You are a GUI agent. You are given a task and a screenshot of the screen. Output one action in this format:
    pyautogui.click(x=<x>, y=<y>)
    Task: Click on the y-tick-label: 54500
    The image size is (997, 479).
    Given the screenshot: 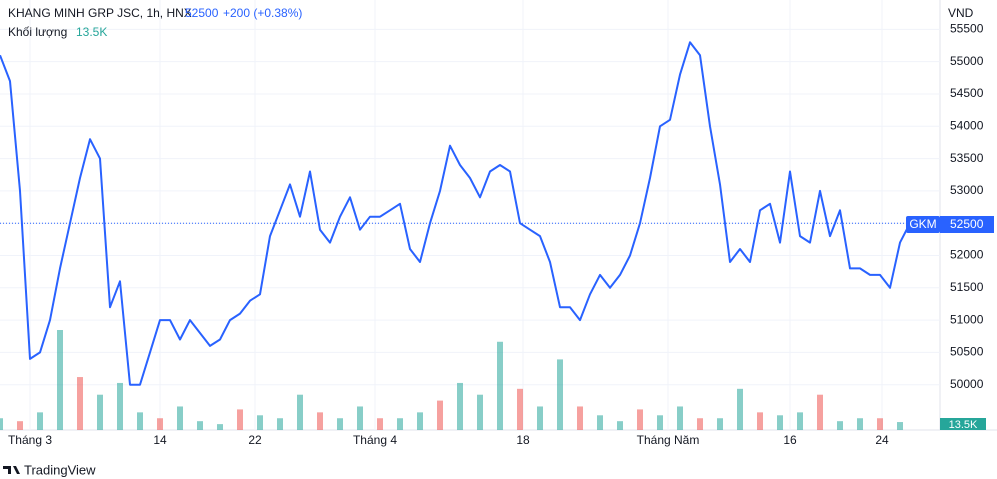 What is the action you would take?
    pyautogui.click(x=967, y=93)
    